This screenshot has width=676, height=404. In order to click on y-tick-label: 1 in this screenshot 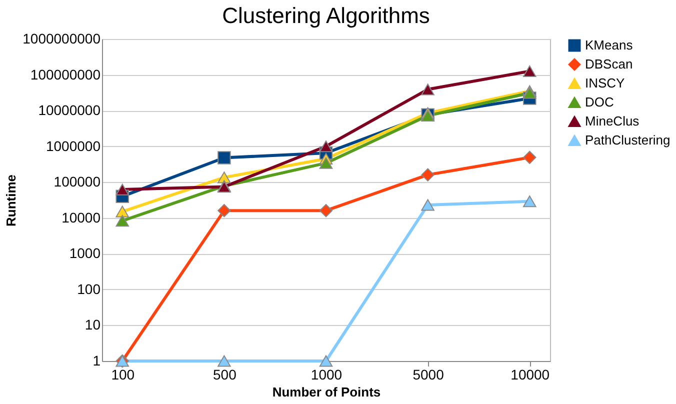, I will do `click(96, 360)`.